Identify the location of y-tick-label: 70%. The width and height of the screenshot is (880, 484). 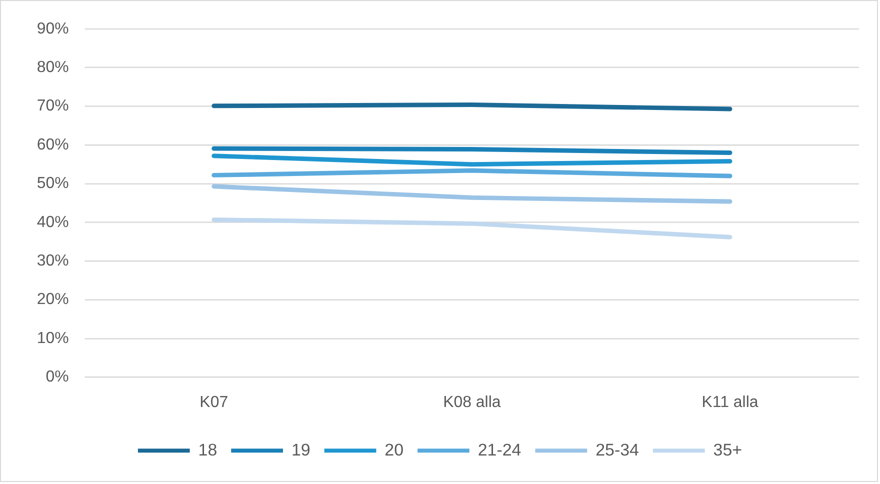
(52, 106).